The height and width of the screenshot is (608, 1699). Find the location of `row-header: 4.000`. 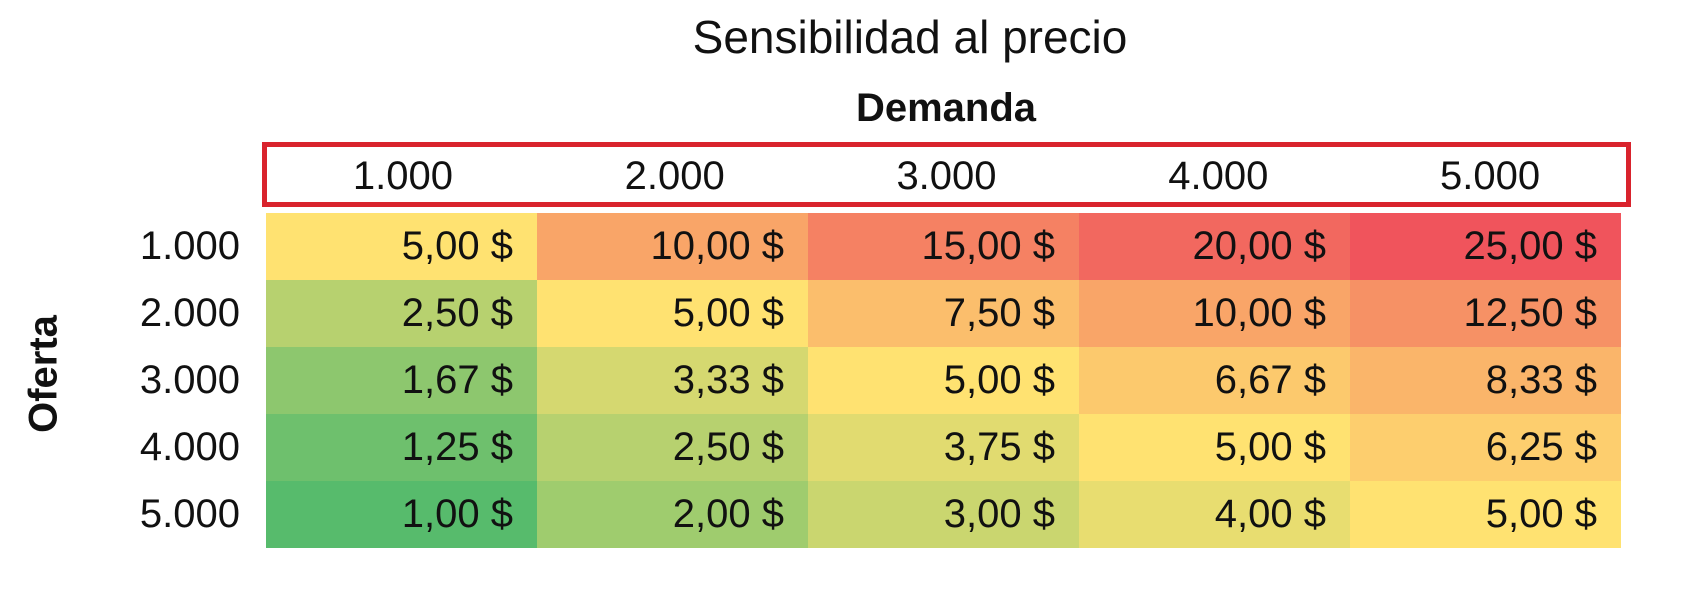

row-header: 4.000 is located at coordinates (189, 447).